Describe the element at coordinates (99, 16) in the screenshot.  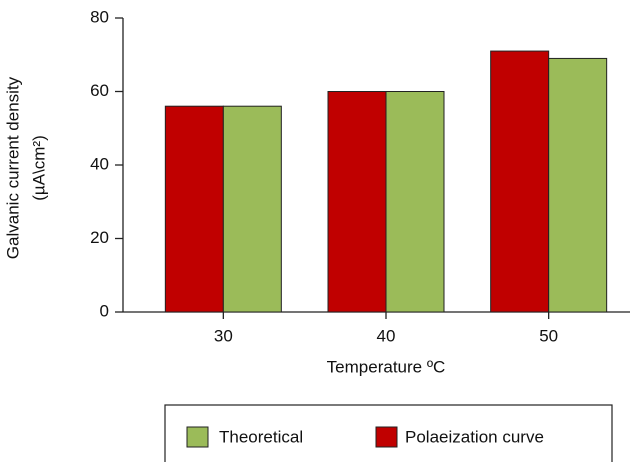
I see `y-tick-label: 80` at that location.